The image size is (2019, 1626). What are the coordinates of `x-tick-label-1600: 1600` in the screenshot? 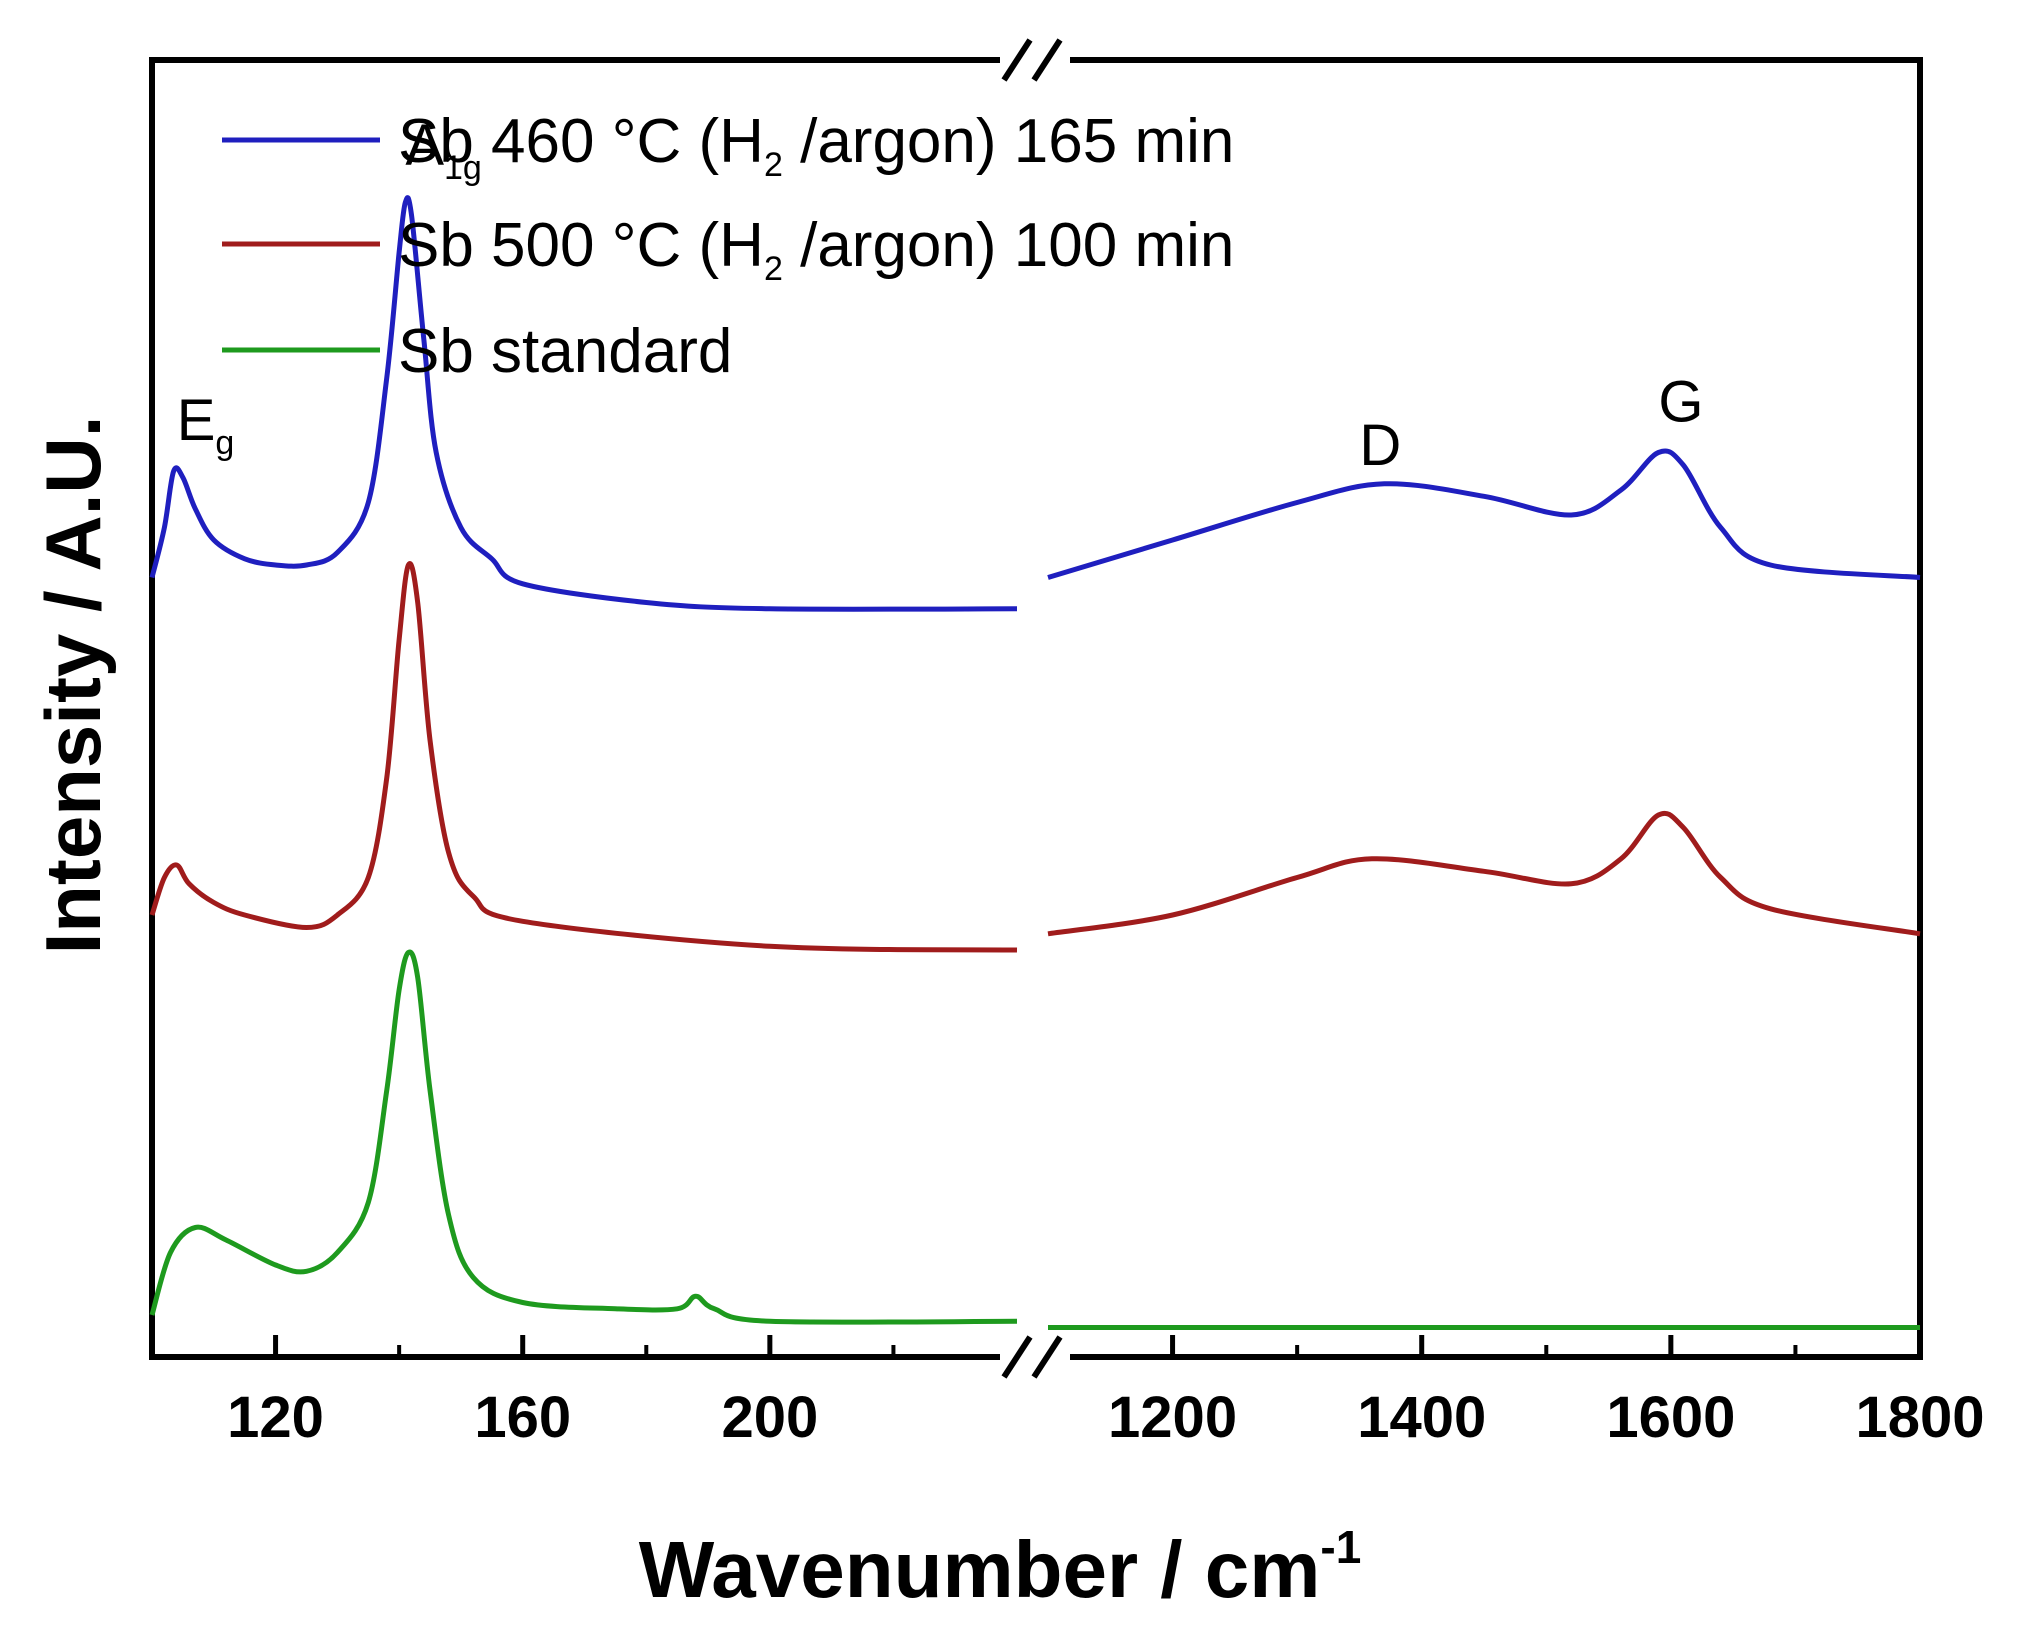 It's located at (1670, 1417).